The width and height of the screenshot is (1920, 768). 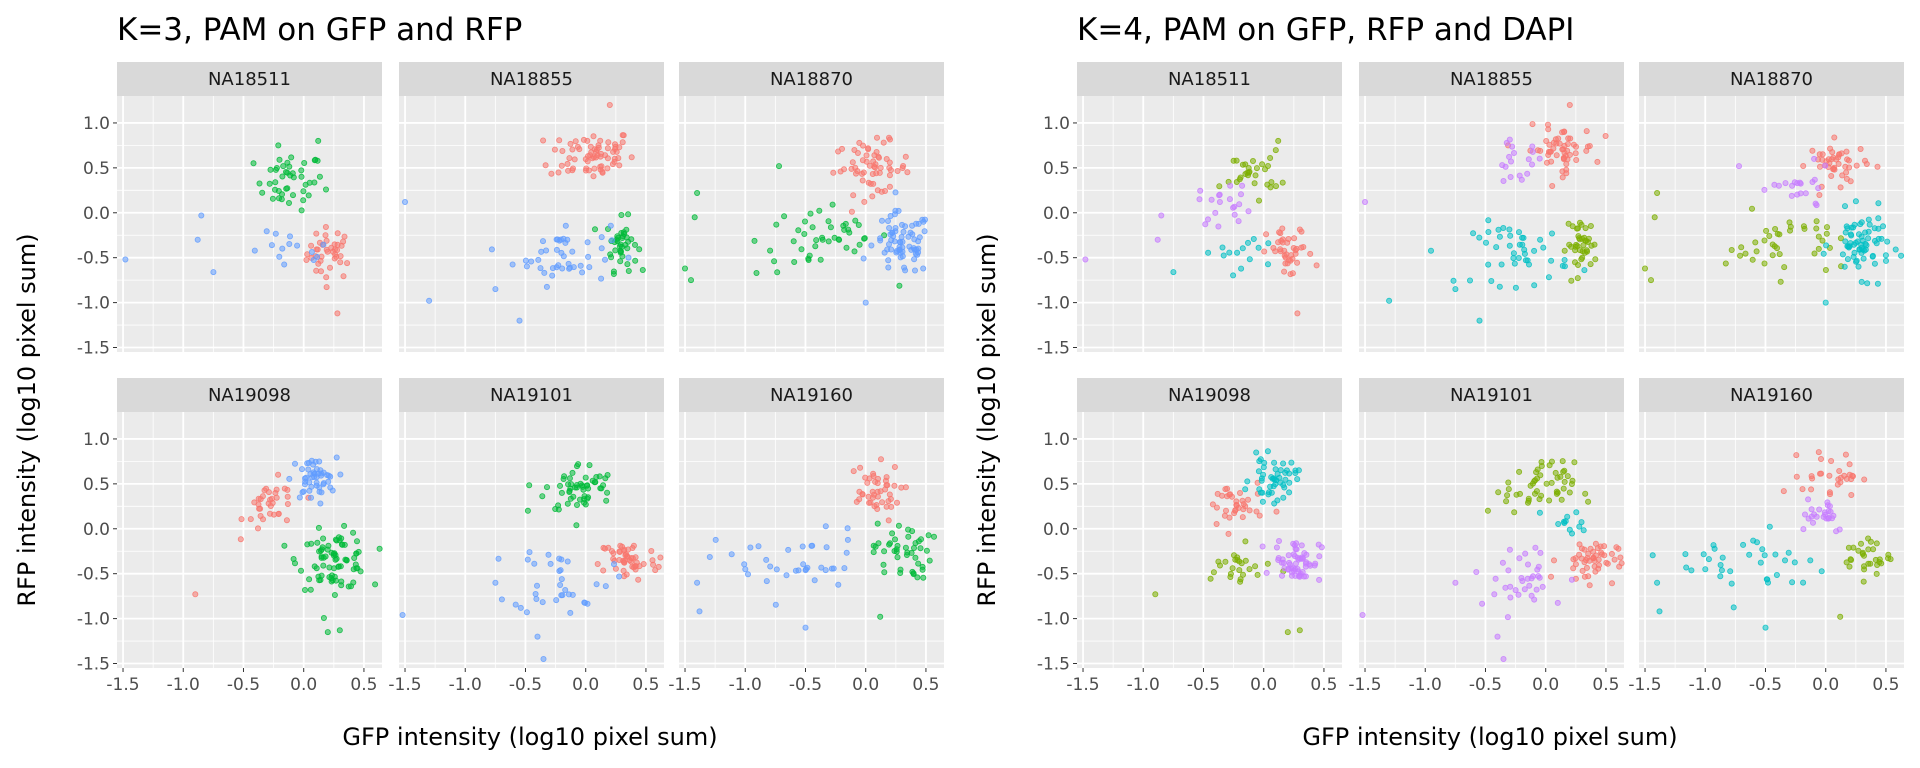 What do you see at coordinates (1489, 737) in the screenshot?
I see `x-axis-title-right: GFP intensity (log10 pixel sum)` at bounding box center [1489, 737].